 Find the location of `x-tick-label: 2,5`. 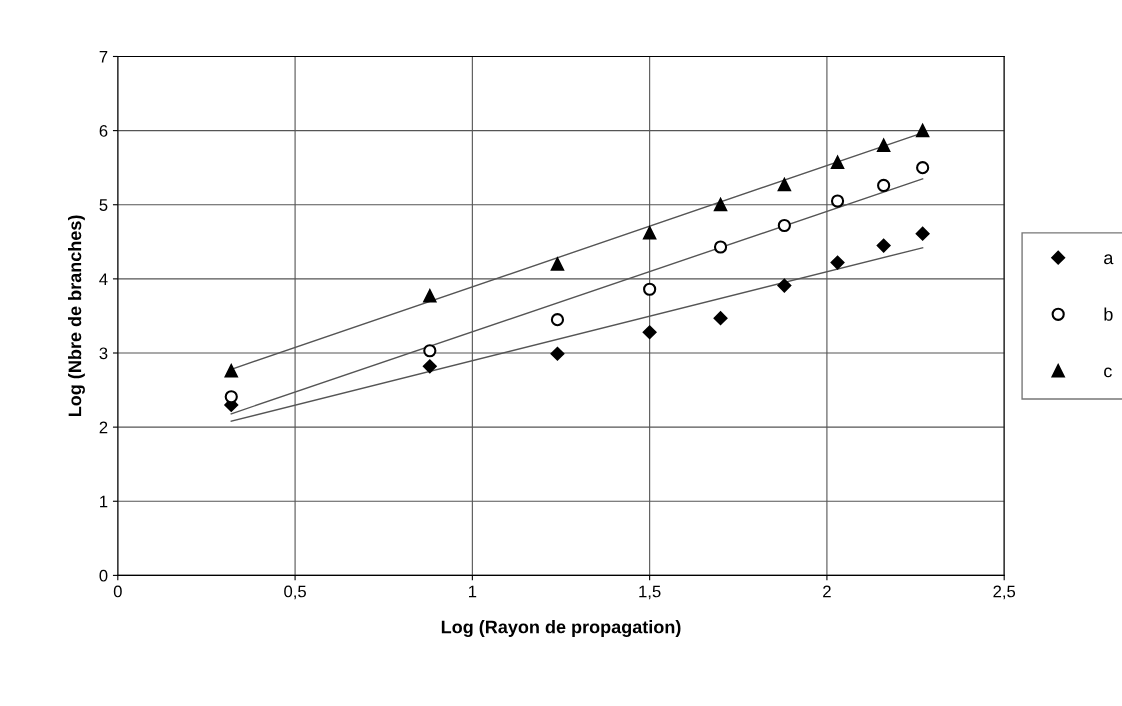

x-tick-label: 2,5 is located at coordinates (1004, 592).